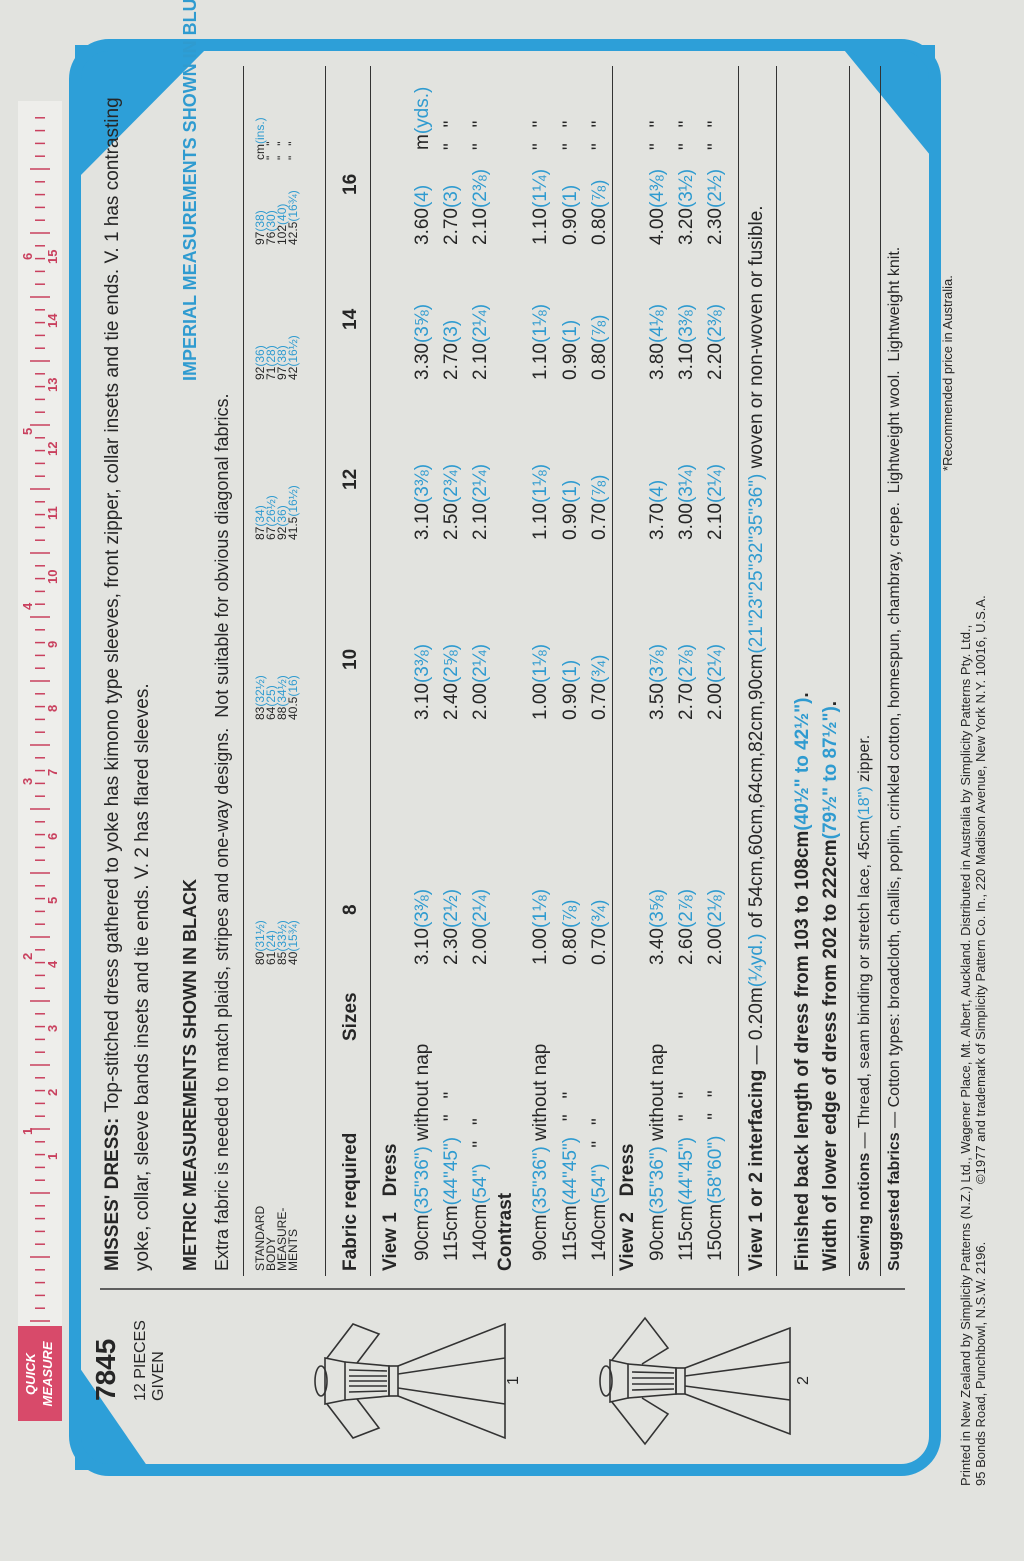  I want to click on sewing-notions-part: Sewing notions, so click(864, 1211).